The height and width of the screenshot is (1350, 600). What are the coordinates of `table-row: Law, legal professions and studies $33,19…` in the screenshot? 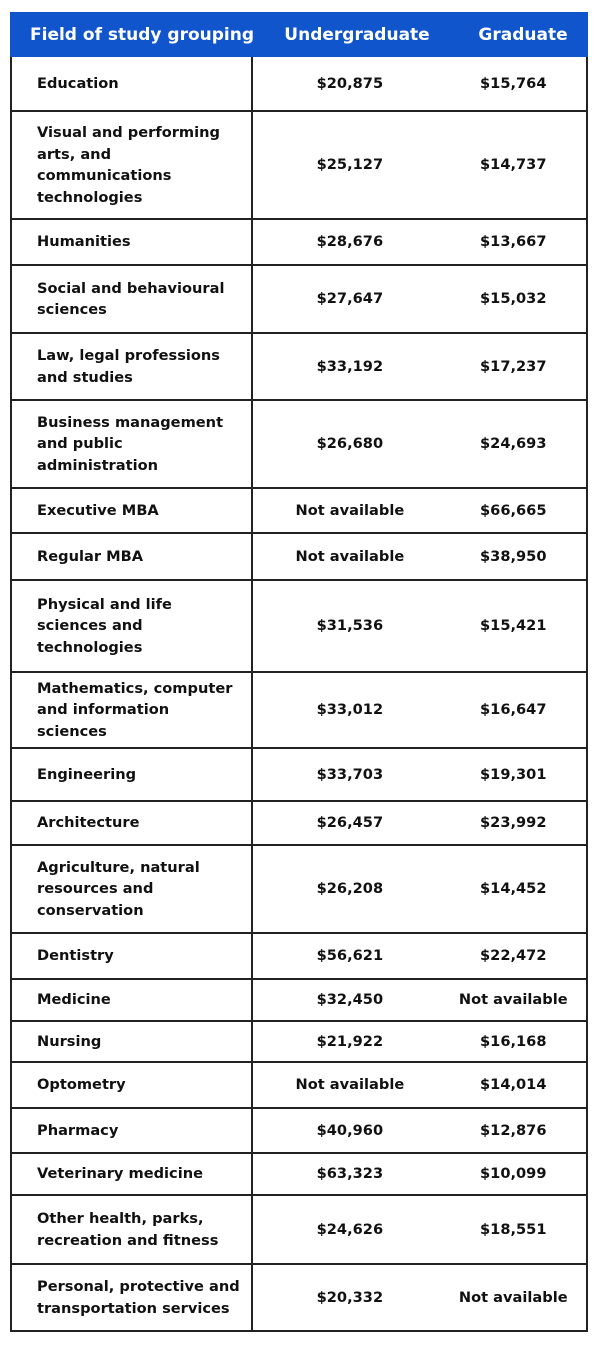 It's located at (299, 365).